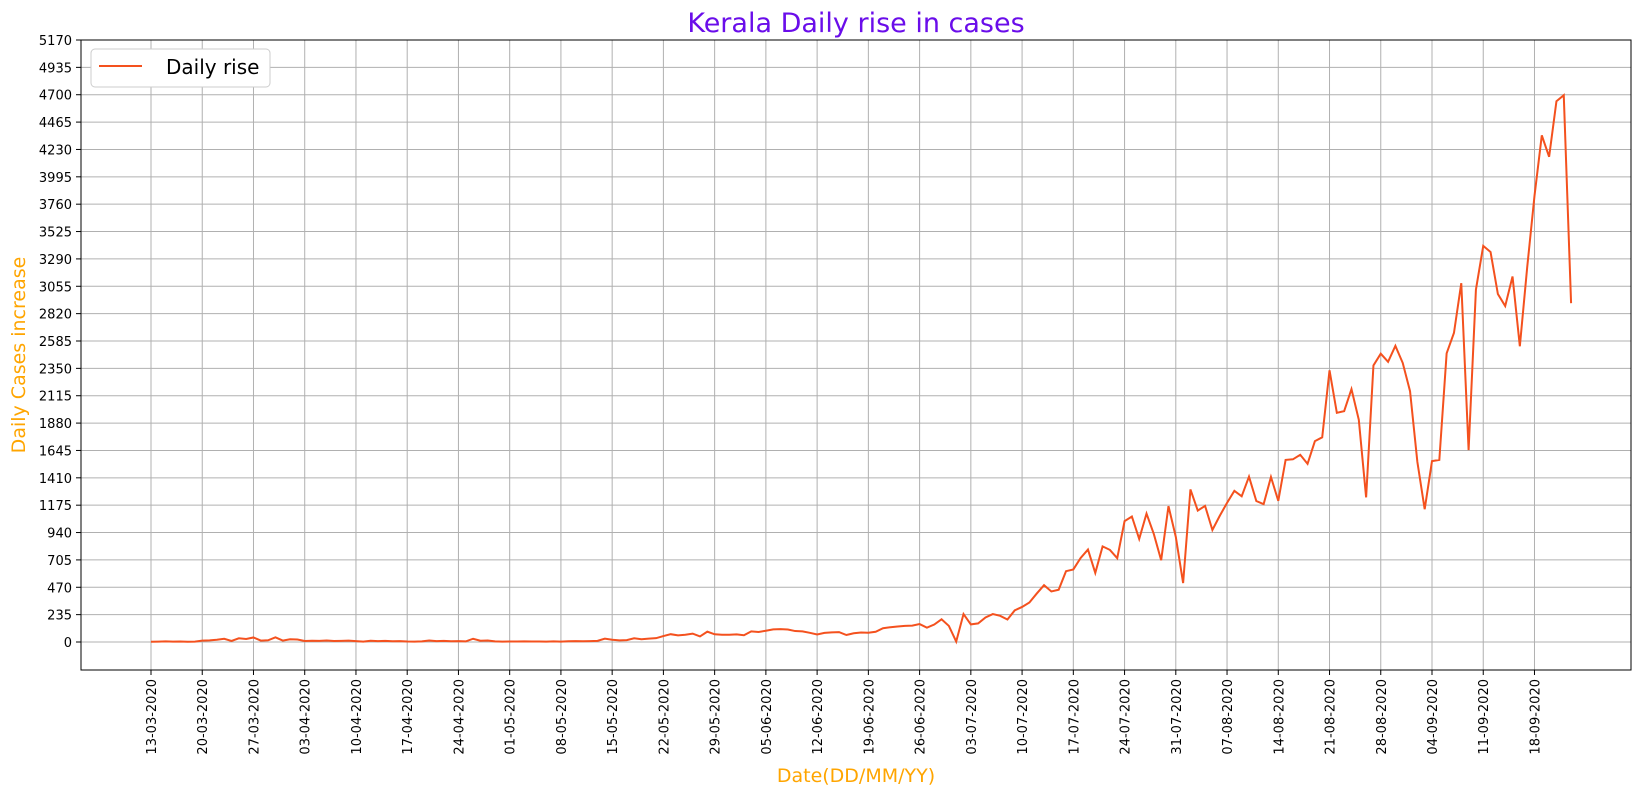 The image size is (1640, 795). I want to click on x-tick-label: 15-05-2020, so click(613, 717).